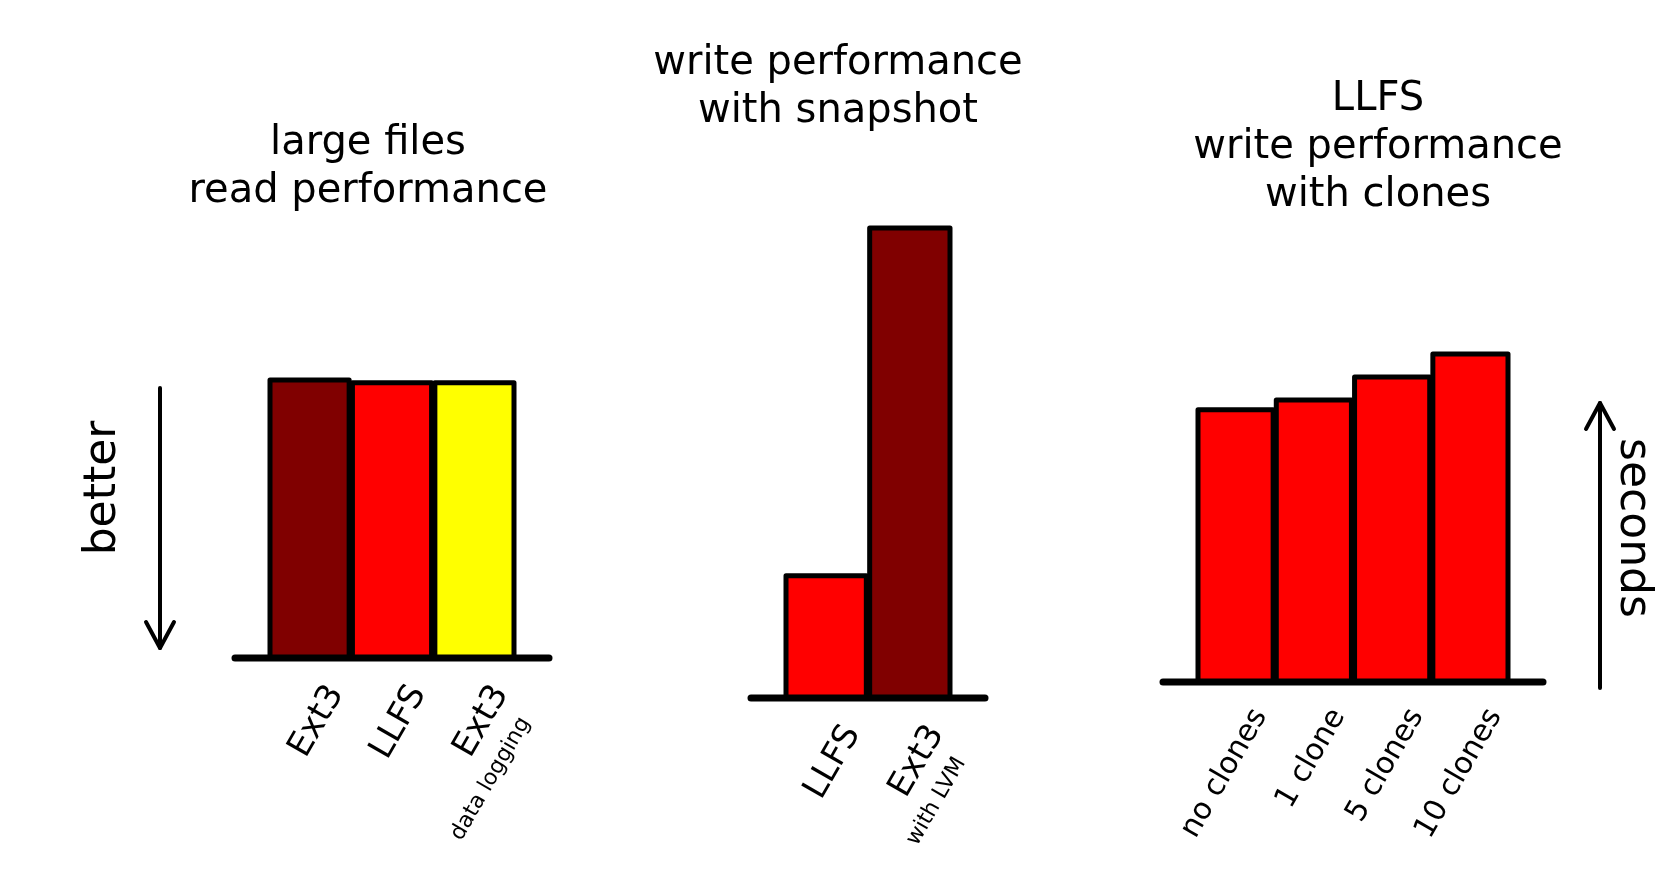 Image resolution: width=1667 pixels, height=874 pixels. What do you see at coordinates (1636, 528) in the screenshot?
I see `text: seconds` at bounding box center [1636, 528].